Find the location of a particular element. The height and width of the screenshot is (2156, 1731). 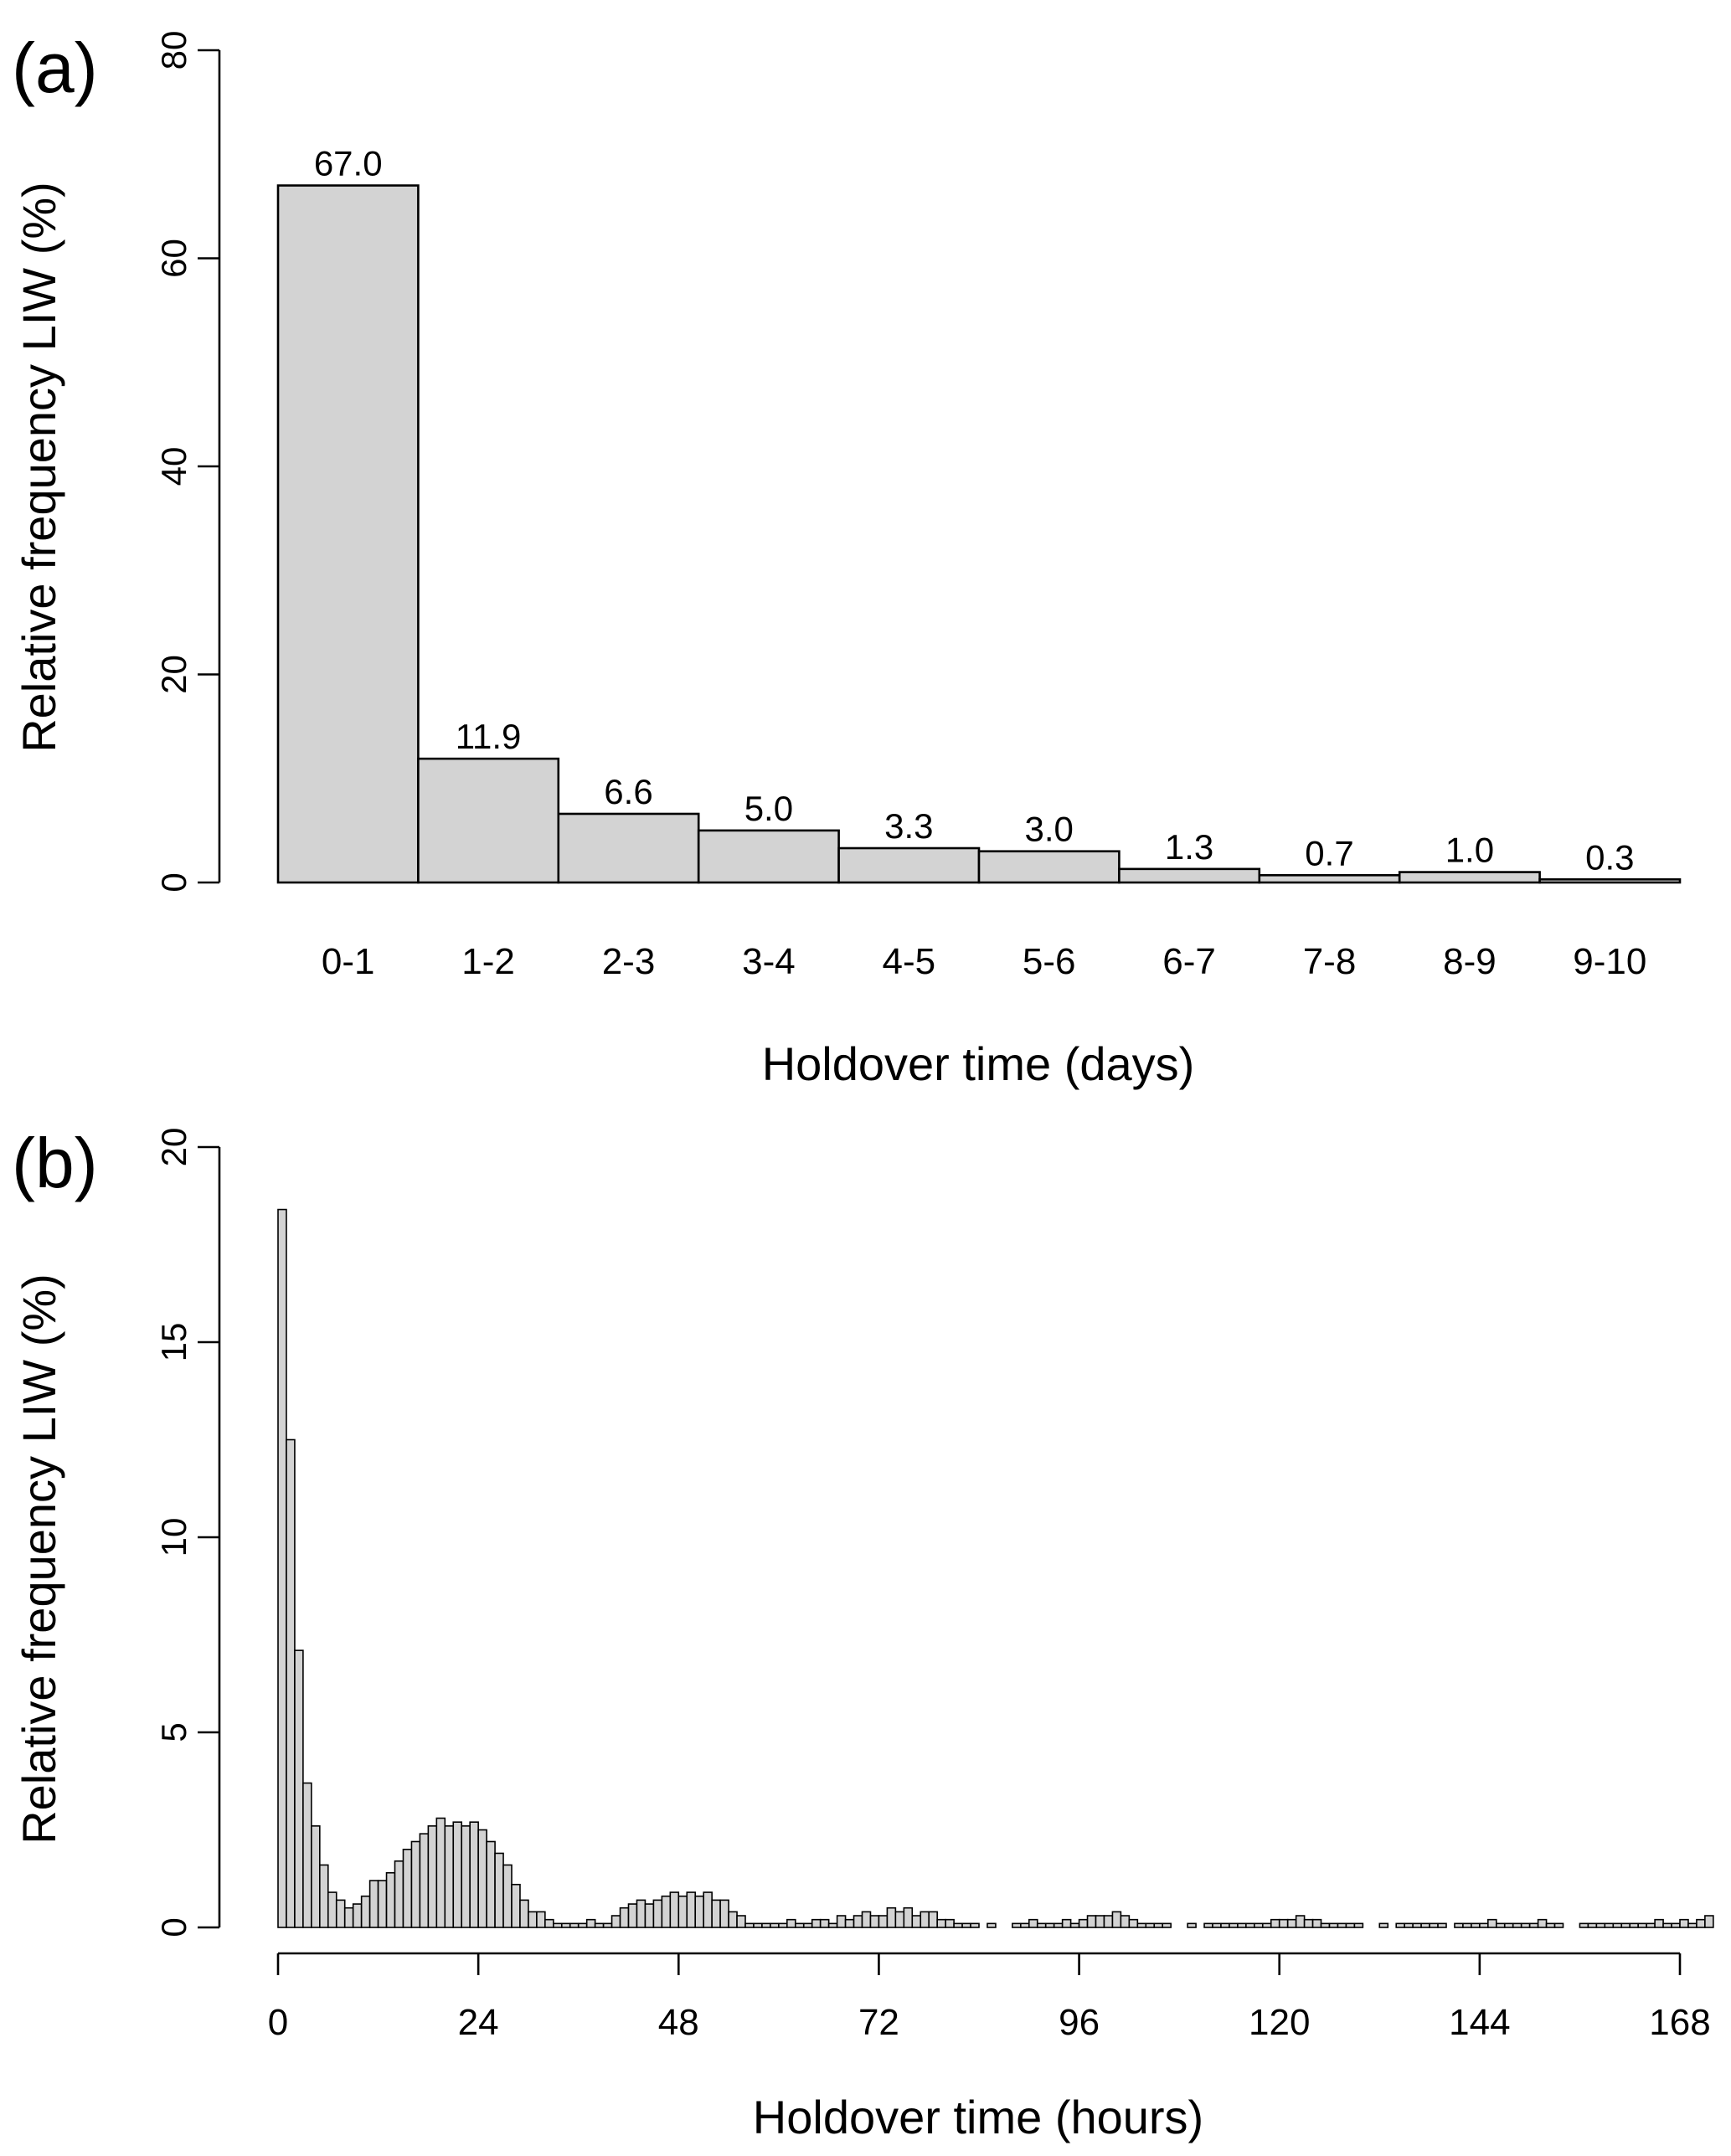

panel-b-y-tick-label: 15 is located at coordinates (173, 1342).